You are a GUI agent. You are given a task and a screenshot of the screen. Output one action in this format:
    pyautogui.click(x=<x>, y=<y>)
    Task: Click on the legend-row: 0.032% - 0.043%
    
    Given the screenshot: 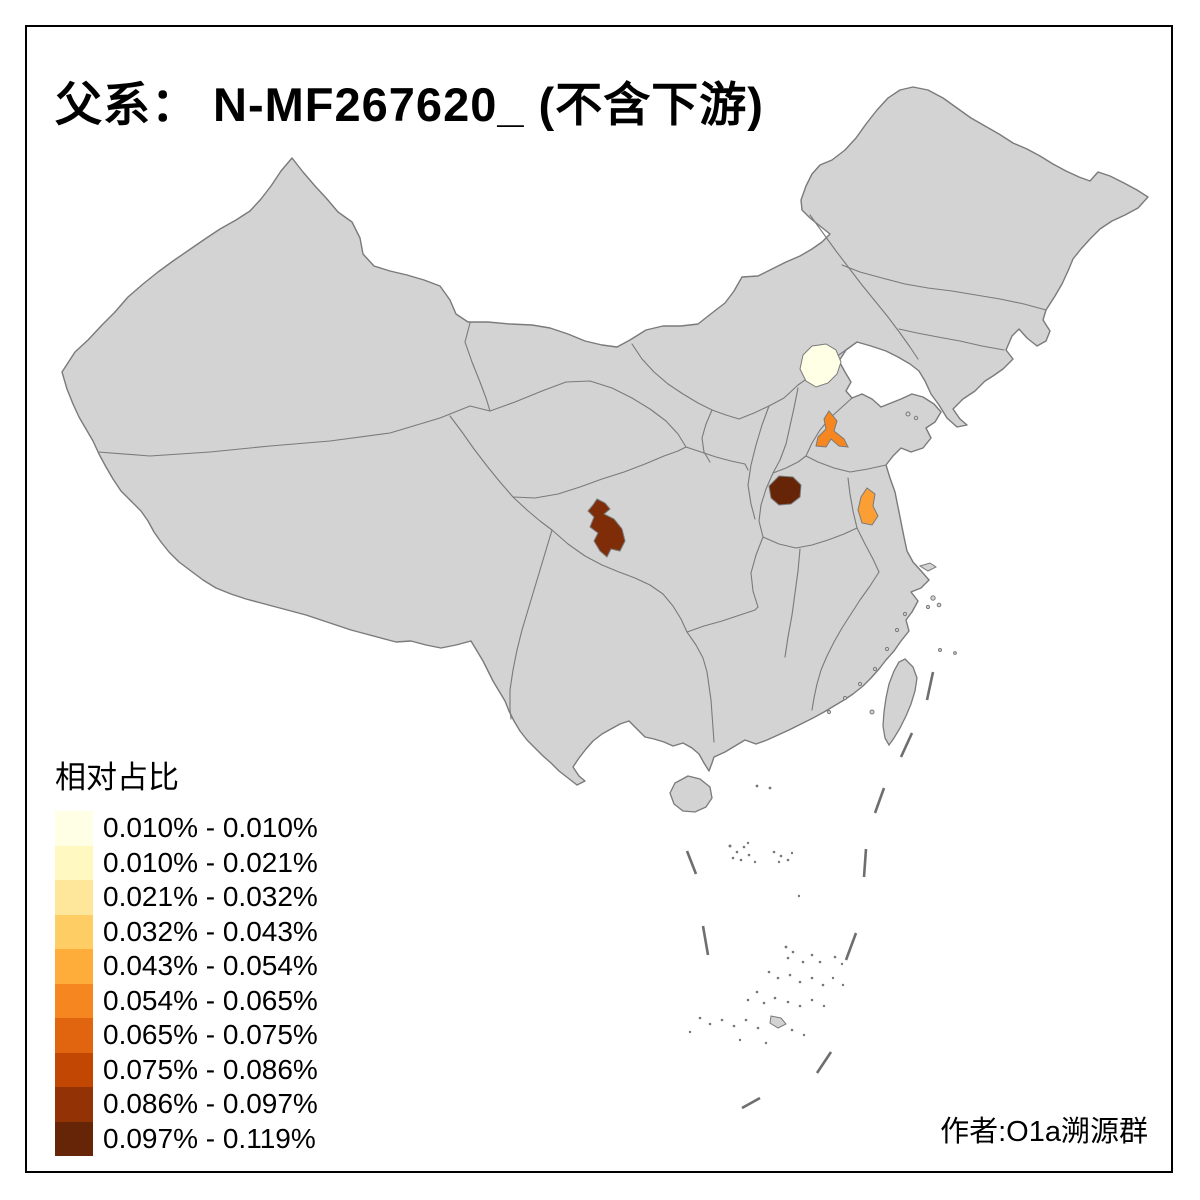 What is the action you would take?
    pyautogui.click(x=186, y=931)
    